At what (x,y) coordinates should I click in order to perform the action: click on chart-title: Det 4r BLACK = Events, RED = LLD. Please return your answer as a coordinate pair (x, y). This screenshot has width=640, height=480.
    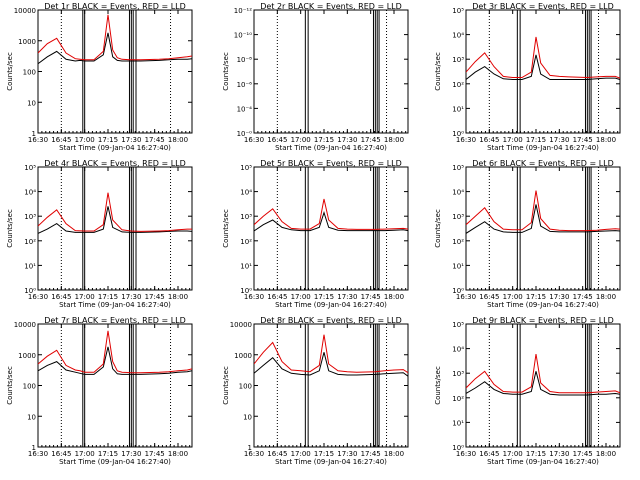
    Looking at the image, I should click on (115, 163).